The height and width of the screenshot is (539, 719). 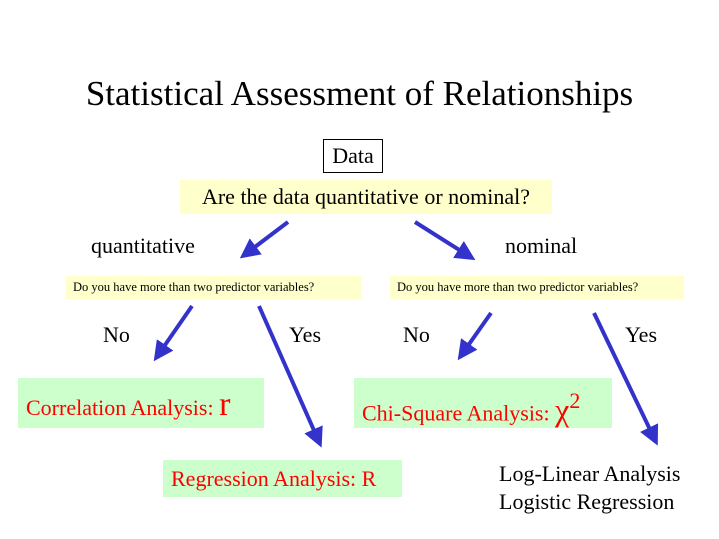 I want to click on chi-symbol: χ, so click(x=562, y=409).